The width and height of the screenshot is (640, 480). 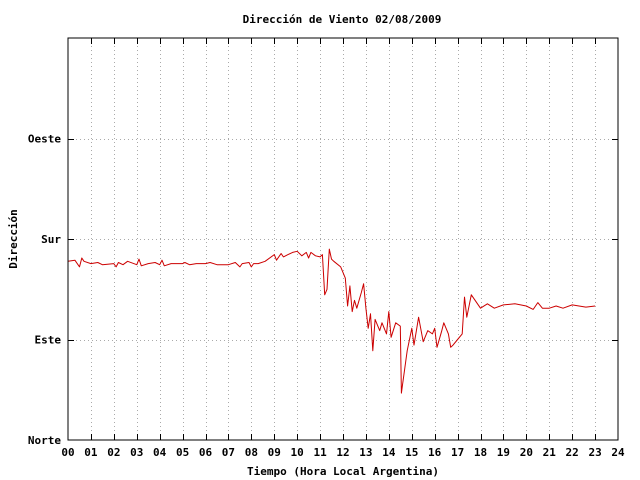 What do you see at coordinates (13, 239) in the screenshot?
I see `y-axis-label: Dirección` at bounding box center [13, 239].